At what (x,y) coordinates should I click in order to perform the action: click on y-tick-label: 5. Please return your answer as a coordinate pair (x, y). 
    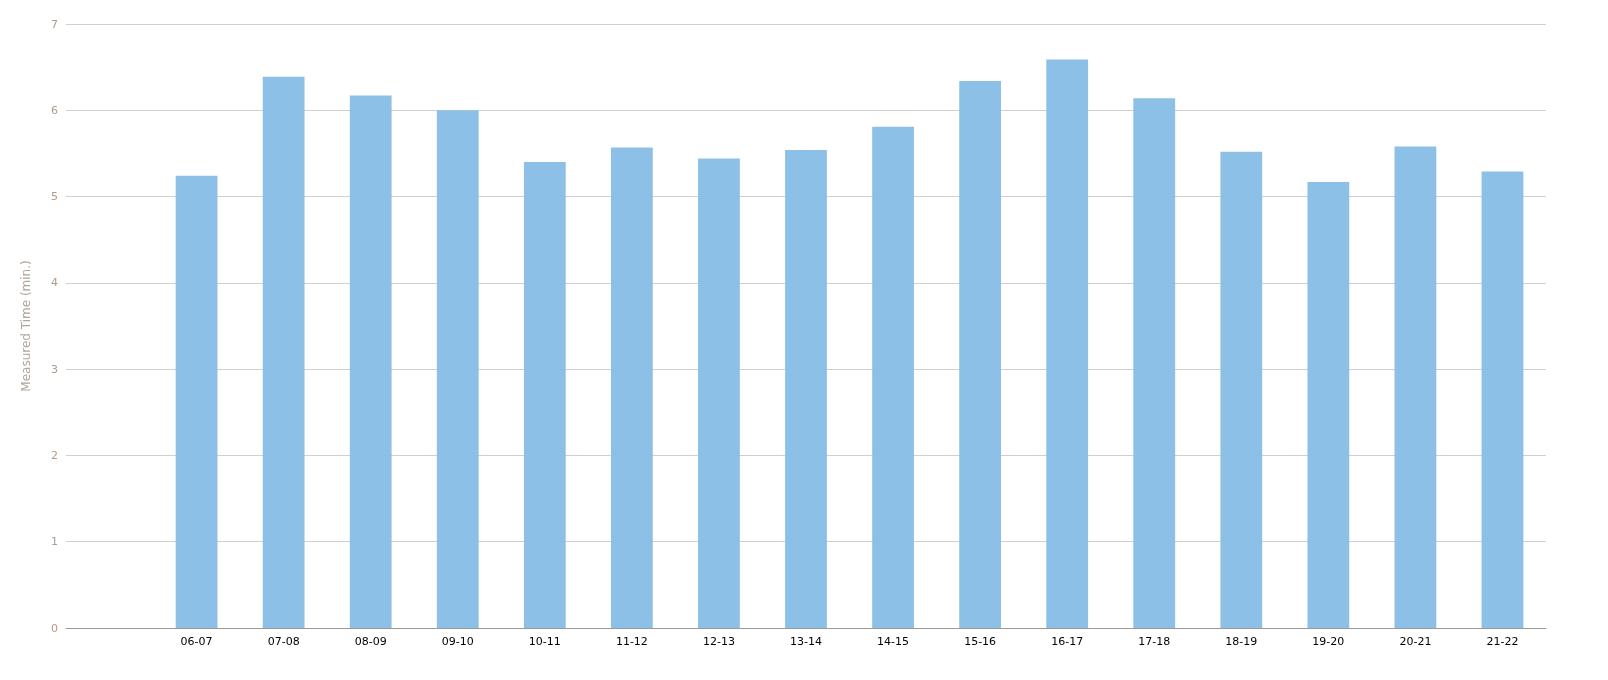
    Looking at the image, I should click on (54, 197).